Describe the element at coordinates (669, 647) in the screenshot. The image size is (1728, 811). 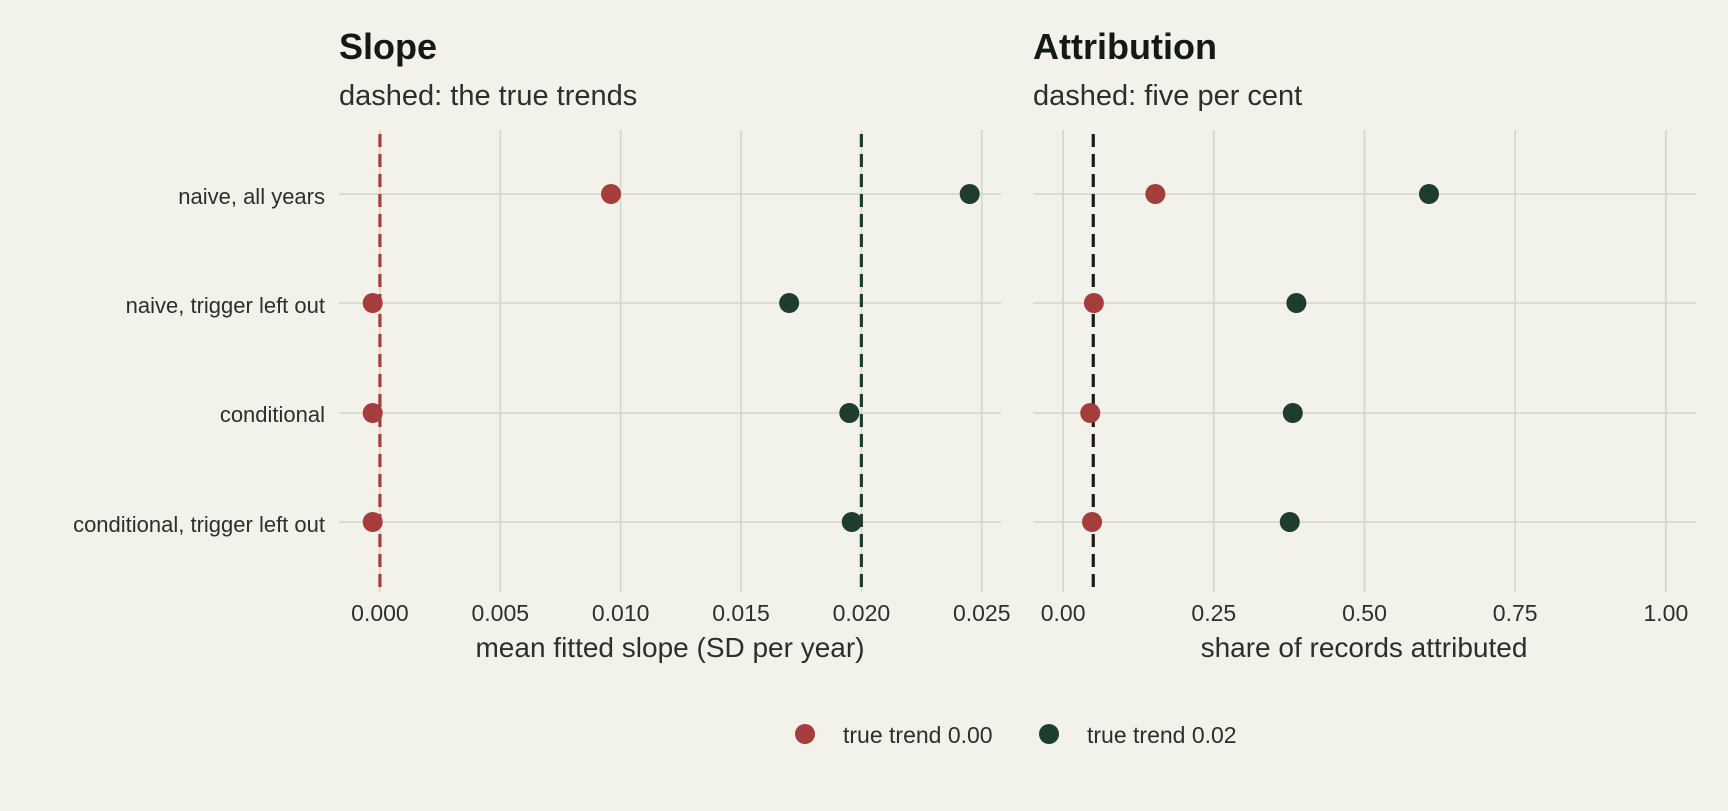
I see `slope-x-axis-title: mean fitted slope (SD per year)` at that location.